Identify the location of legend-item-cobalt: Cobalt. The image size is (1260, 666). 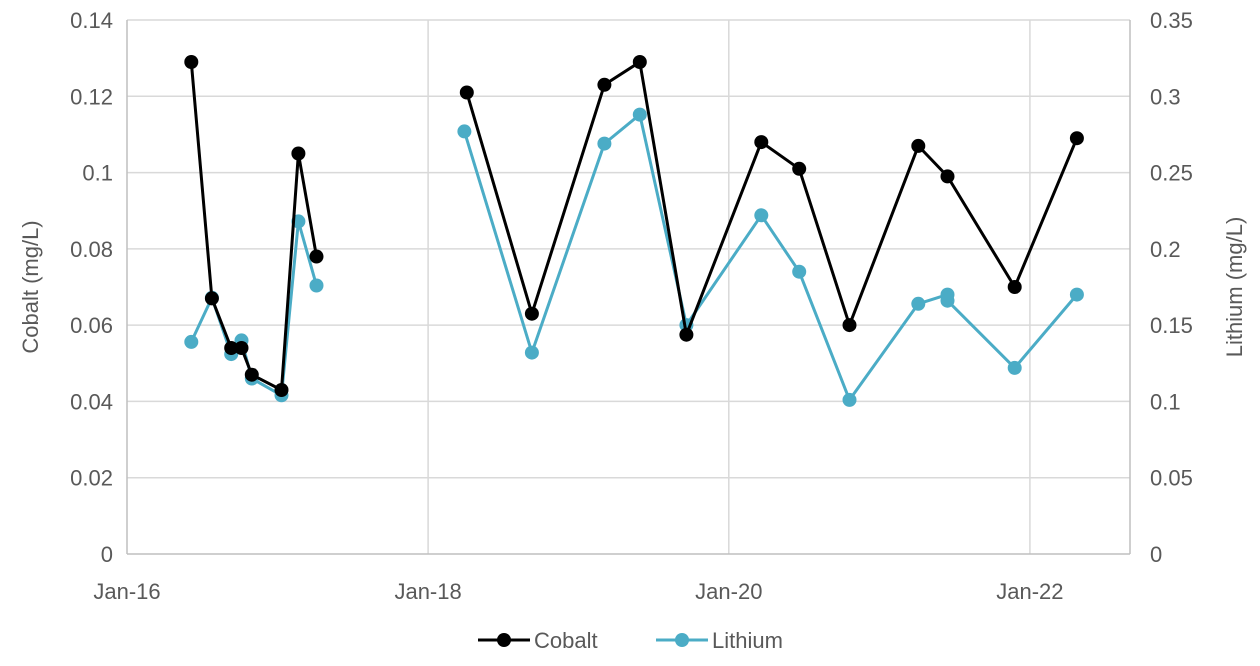
(538, 640).